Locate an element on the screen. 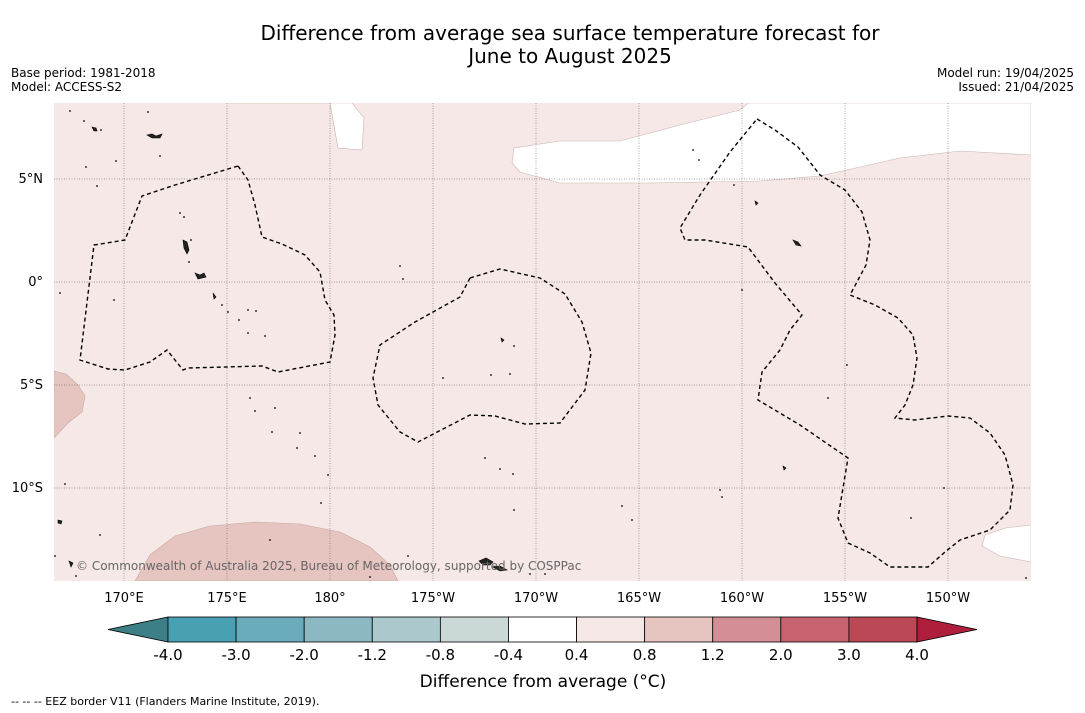  lon-label-150w: 150°W is located at coordinates (948, 598).